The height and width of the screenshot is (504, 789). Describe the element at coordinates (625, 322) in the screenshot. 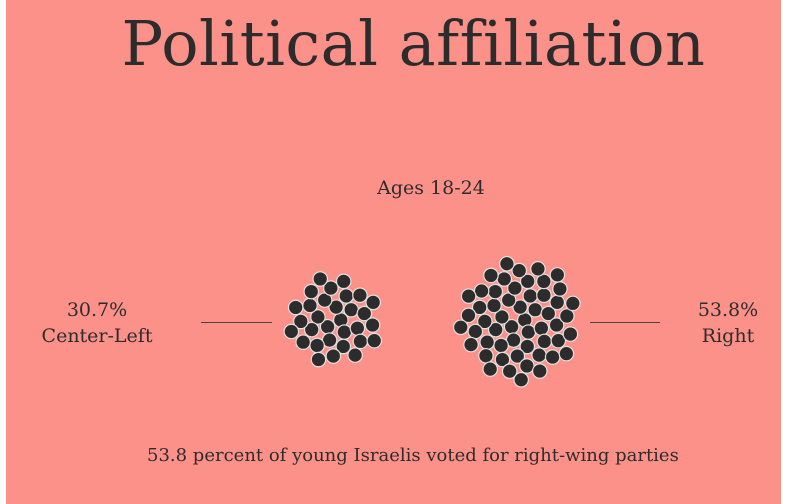

I see `connector-line-right` at that location.